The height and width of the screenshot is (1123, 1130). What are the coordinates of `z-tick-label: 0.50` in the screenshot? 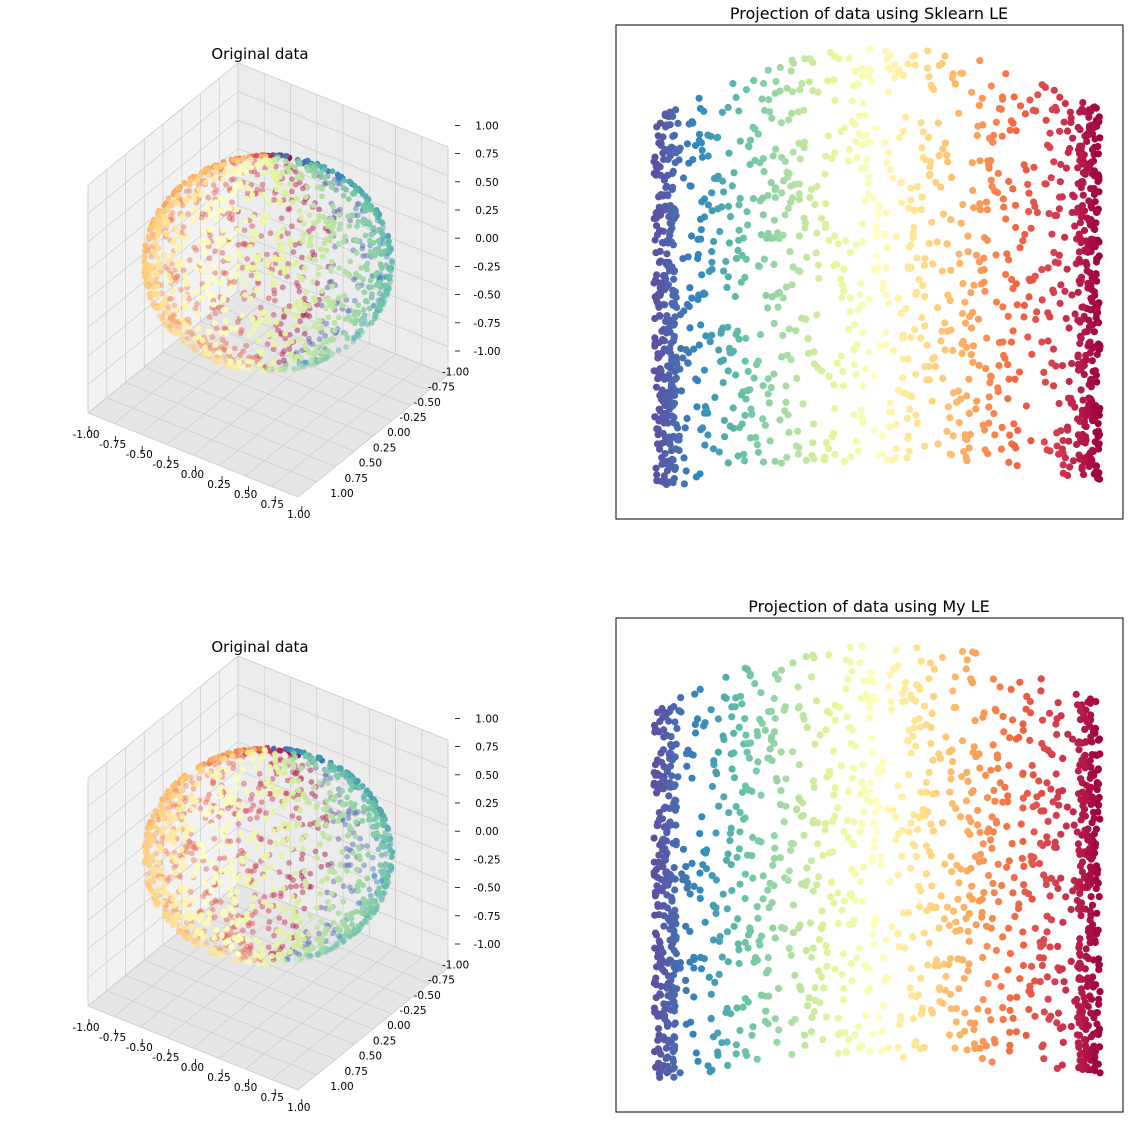 It's located at (486, 776).